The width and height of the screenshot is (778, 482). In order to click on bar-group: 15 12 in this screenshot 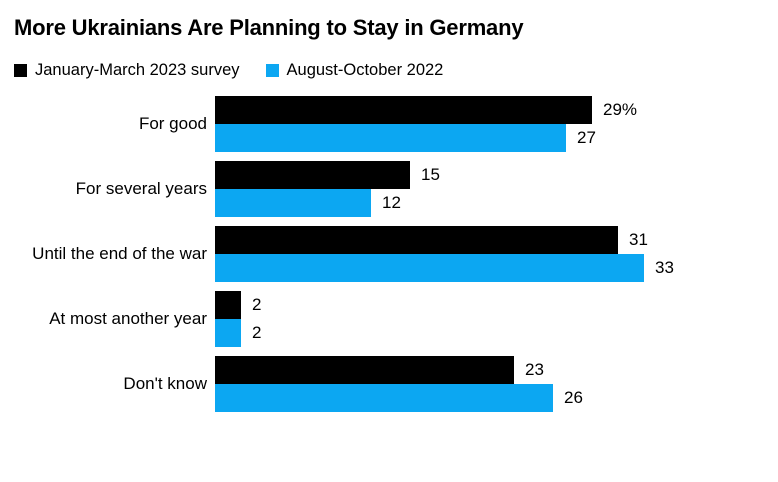, I will do `click(327, 189)`.